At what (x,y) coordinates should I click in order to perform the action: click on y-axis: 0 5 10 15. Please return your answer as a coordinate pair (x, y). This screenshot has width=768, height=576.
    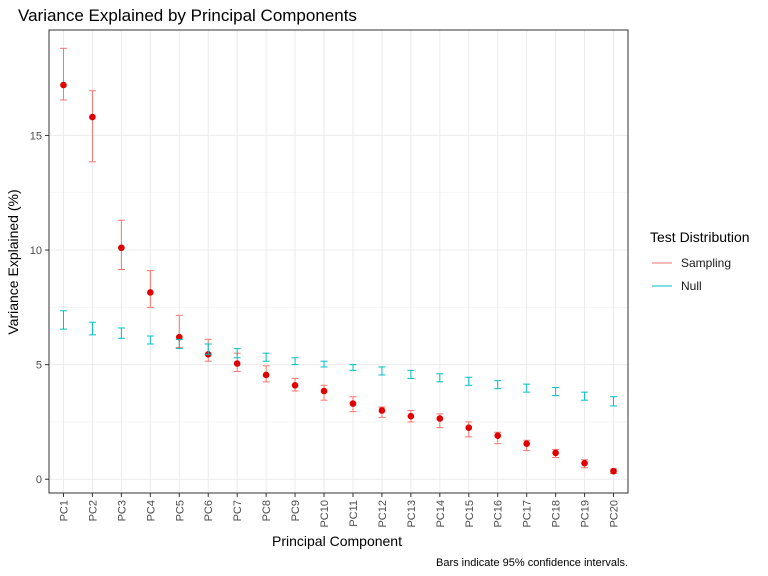
    Looking at the image, I should click on (39, 308).